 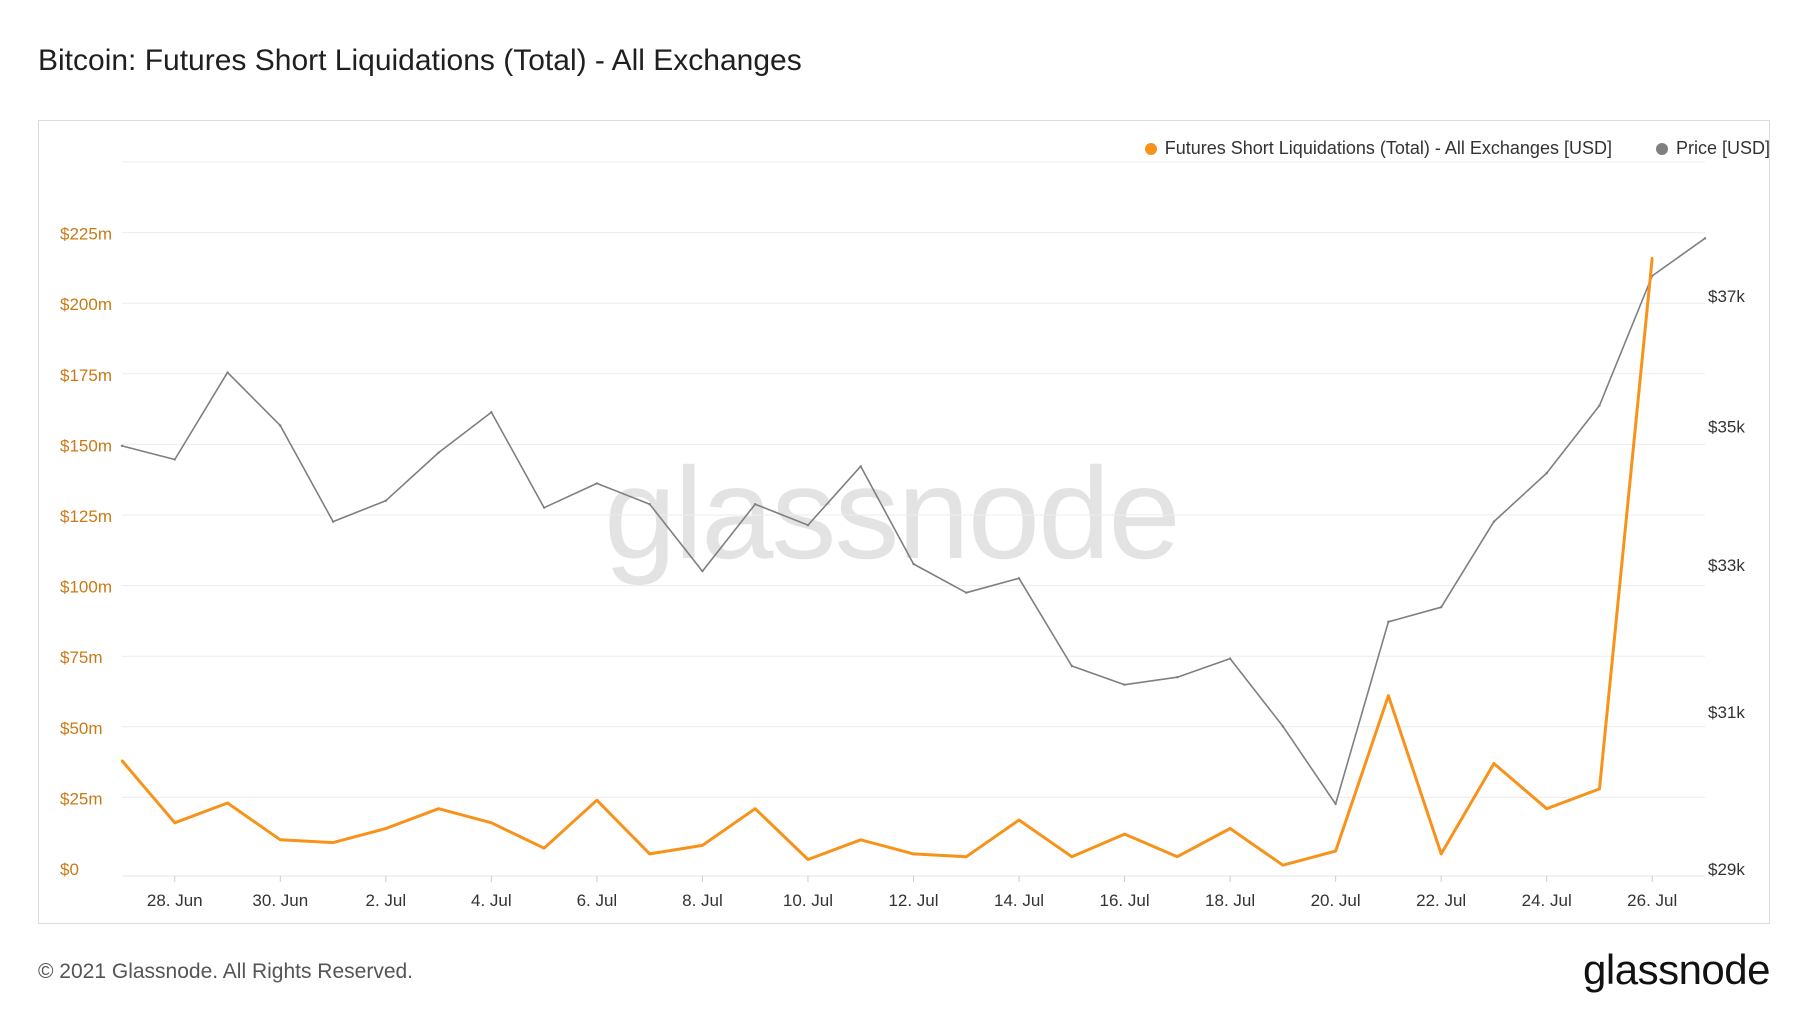 I want to click on x-tick-label: 22. Jul, so click(x=1441, y=900).